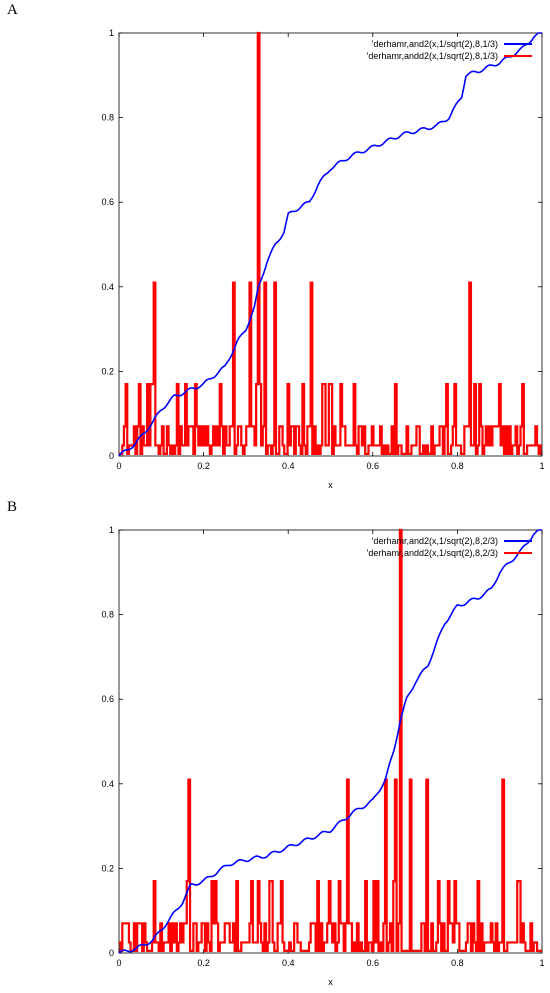  What do you see at coordinates (432, 553) in the screenshot?
I see `legend-entry-label: 'derhamr,andd2(x,1/sqrt(2),8,2/3)` at bounding box center [432, 553].